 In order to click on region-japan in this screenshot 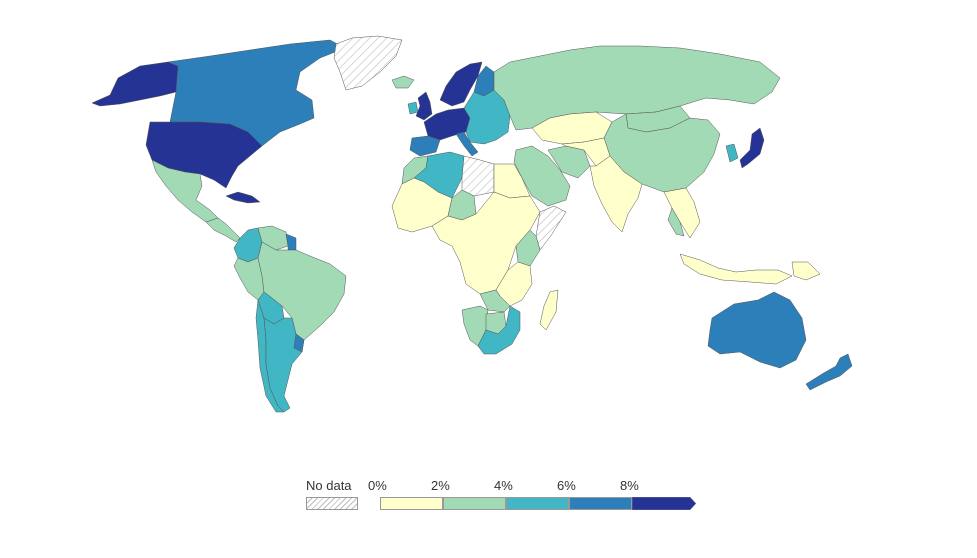, I will do `click(752, 148)`.